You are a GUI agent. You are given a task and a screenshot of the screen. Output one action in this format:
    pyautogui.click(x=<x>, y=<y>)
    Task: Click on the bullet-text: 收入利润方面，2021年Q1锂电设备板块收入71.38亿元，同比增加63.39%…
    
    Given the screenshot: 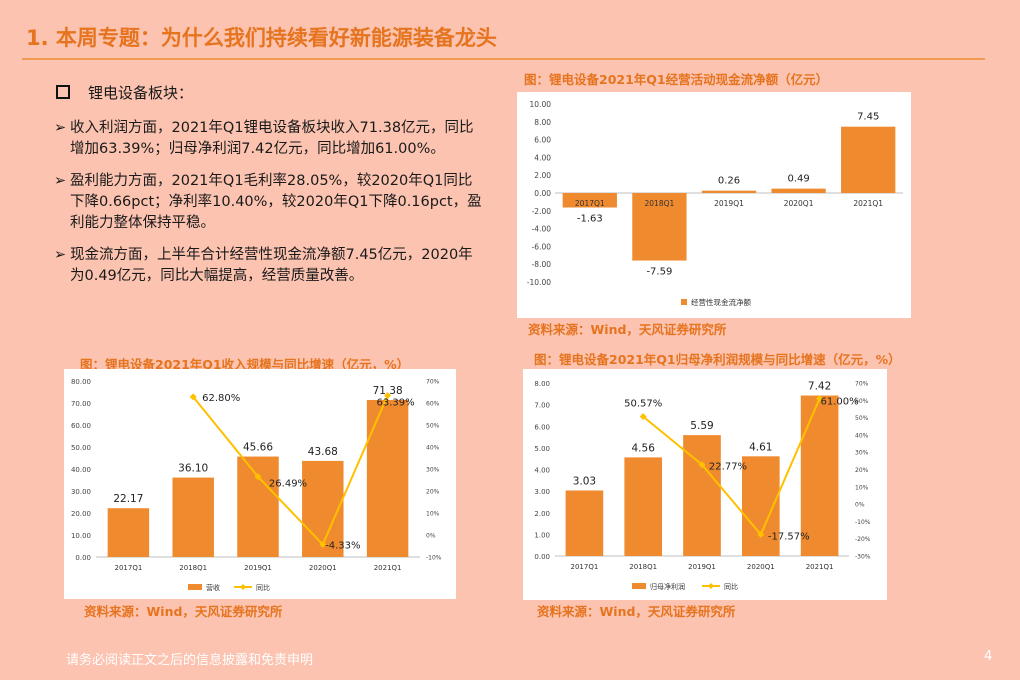 What is the action you would take?
    pyautogui.click(x=272, y=138)
    